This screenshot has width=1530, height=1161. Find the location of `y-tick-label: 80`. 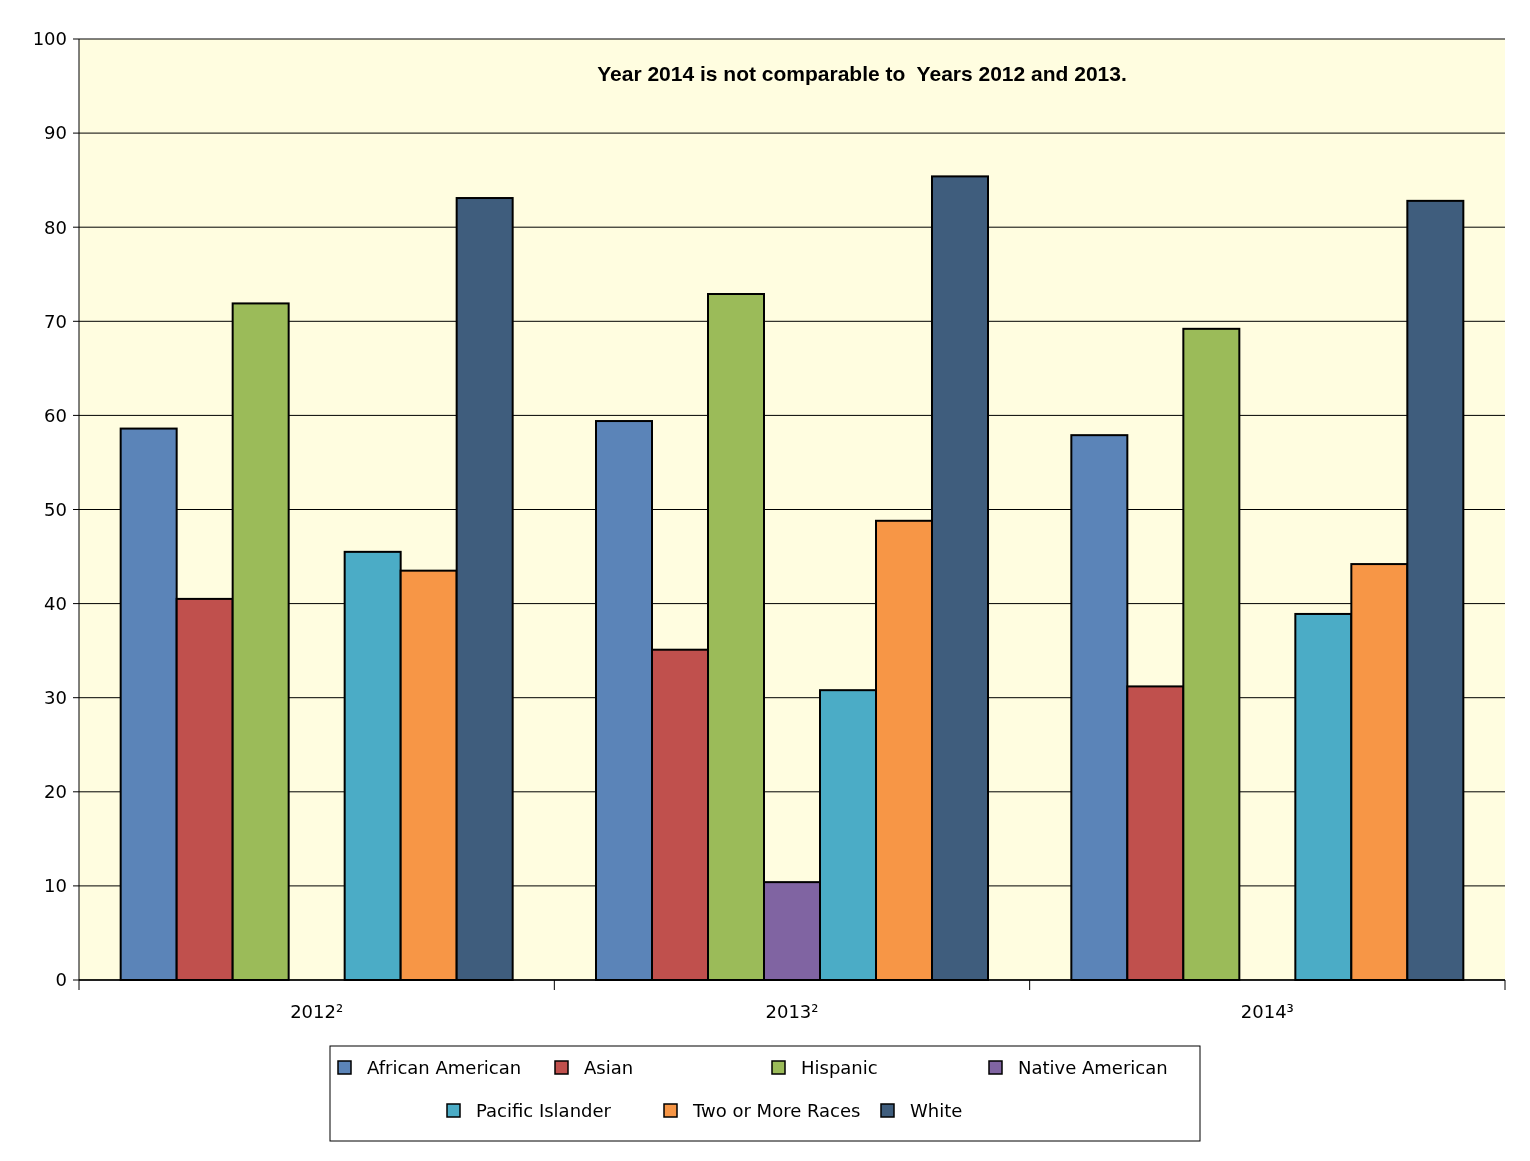

y-tick-label: 80 is located at coordinates (55, 227).